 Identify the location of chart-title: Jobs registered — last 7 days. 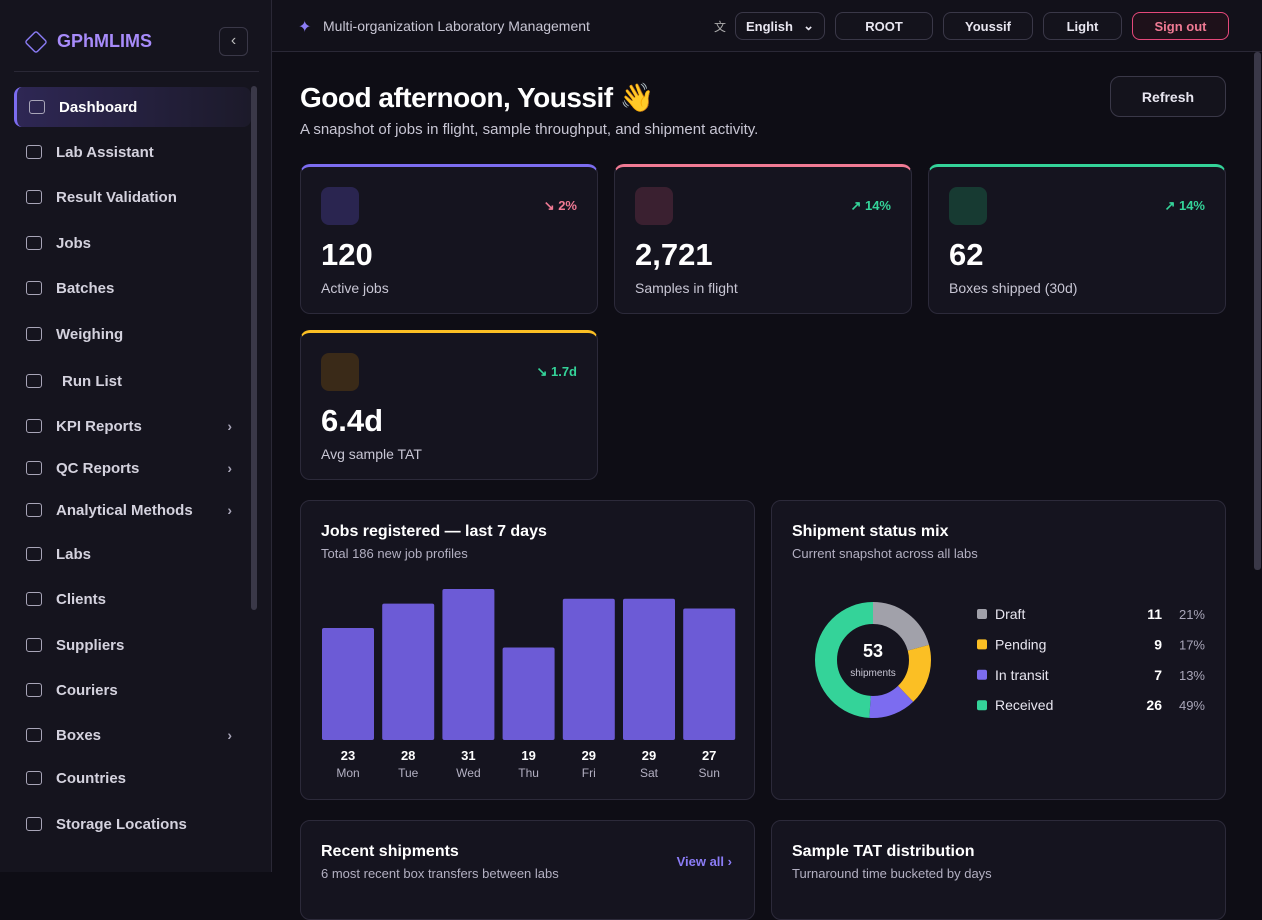
(434, 531).